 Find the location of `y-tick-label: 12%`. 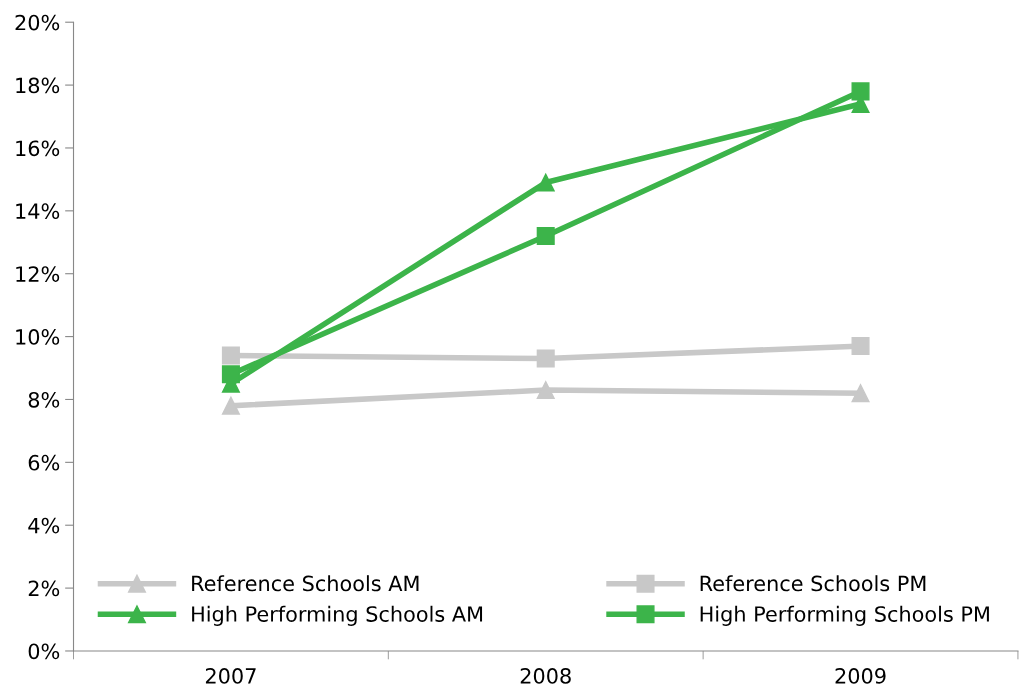

y-tick-label: 12% is located at coordinates (38, 274).